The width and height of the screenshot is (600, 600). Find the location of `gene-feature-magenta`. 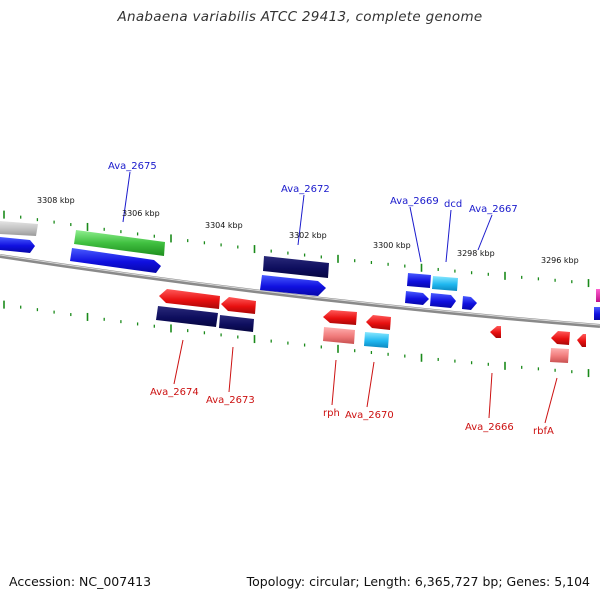

gene-feature-magenta is located at coordinates (598, 295).